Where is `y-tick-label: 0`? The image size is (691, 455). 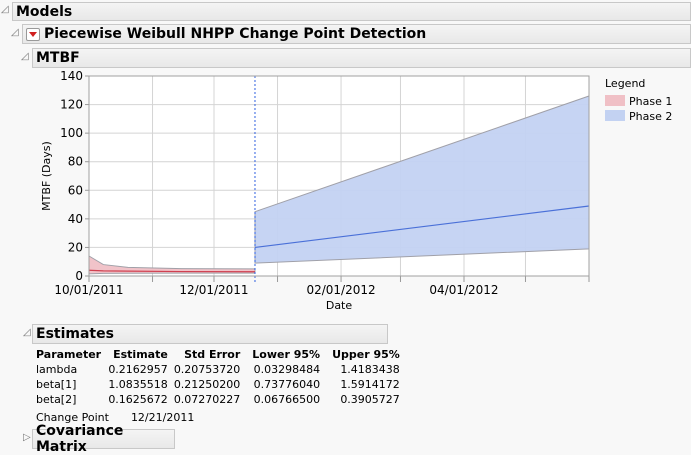
y-tick-label: 0 is located at coordinates (79, 276).